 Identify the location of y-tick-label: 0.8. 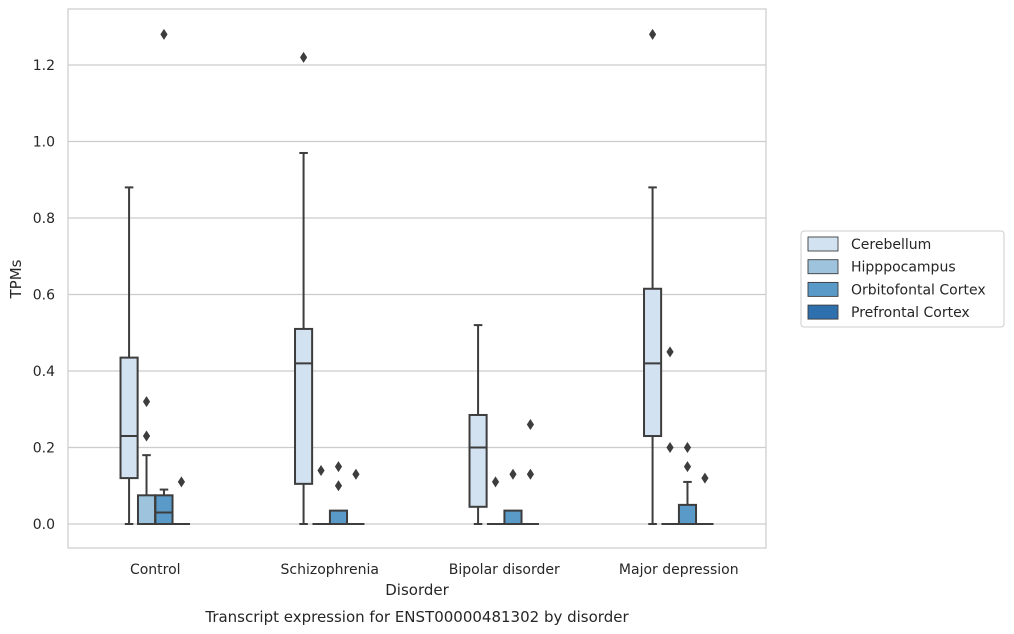
(44, 219).